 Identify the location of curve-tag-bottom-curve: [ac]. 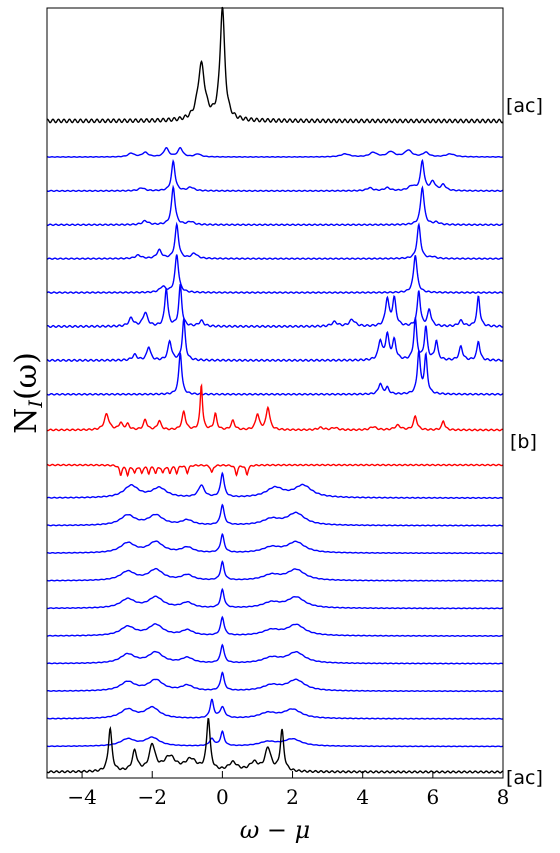
(524, 778).